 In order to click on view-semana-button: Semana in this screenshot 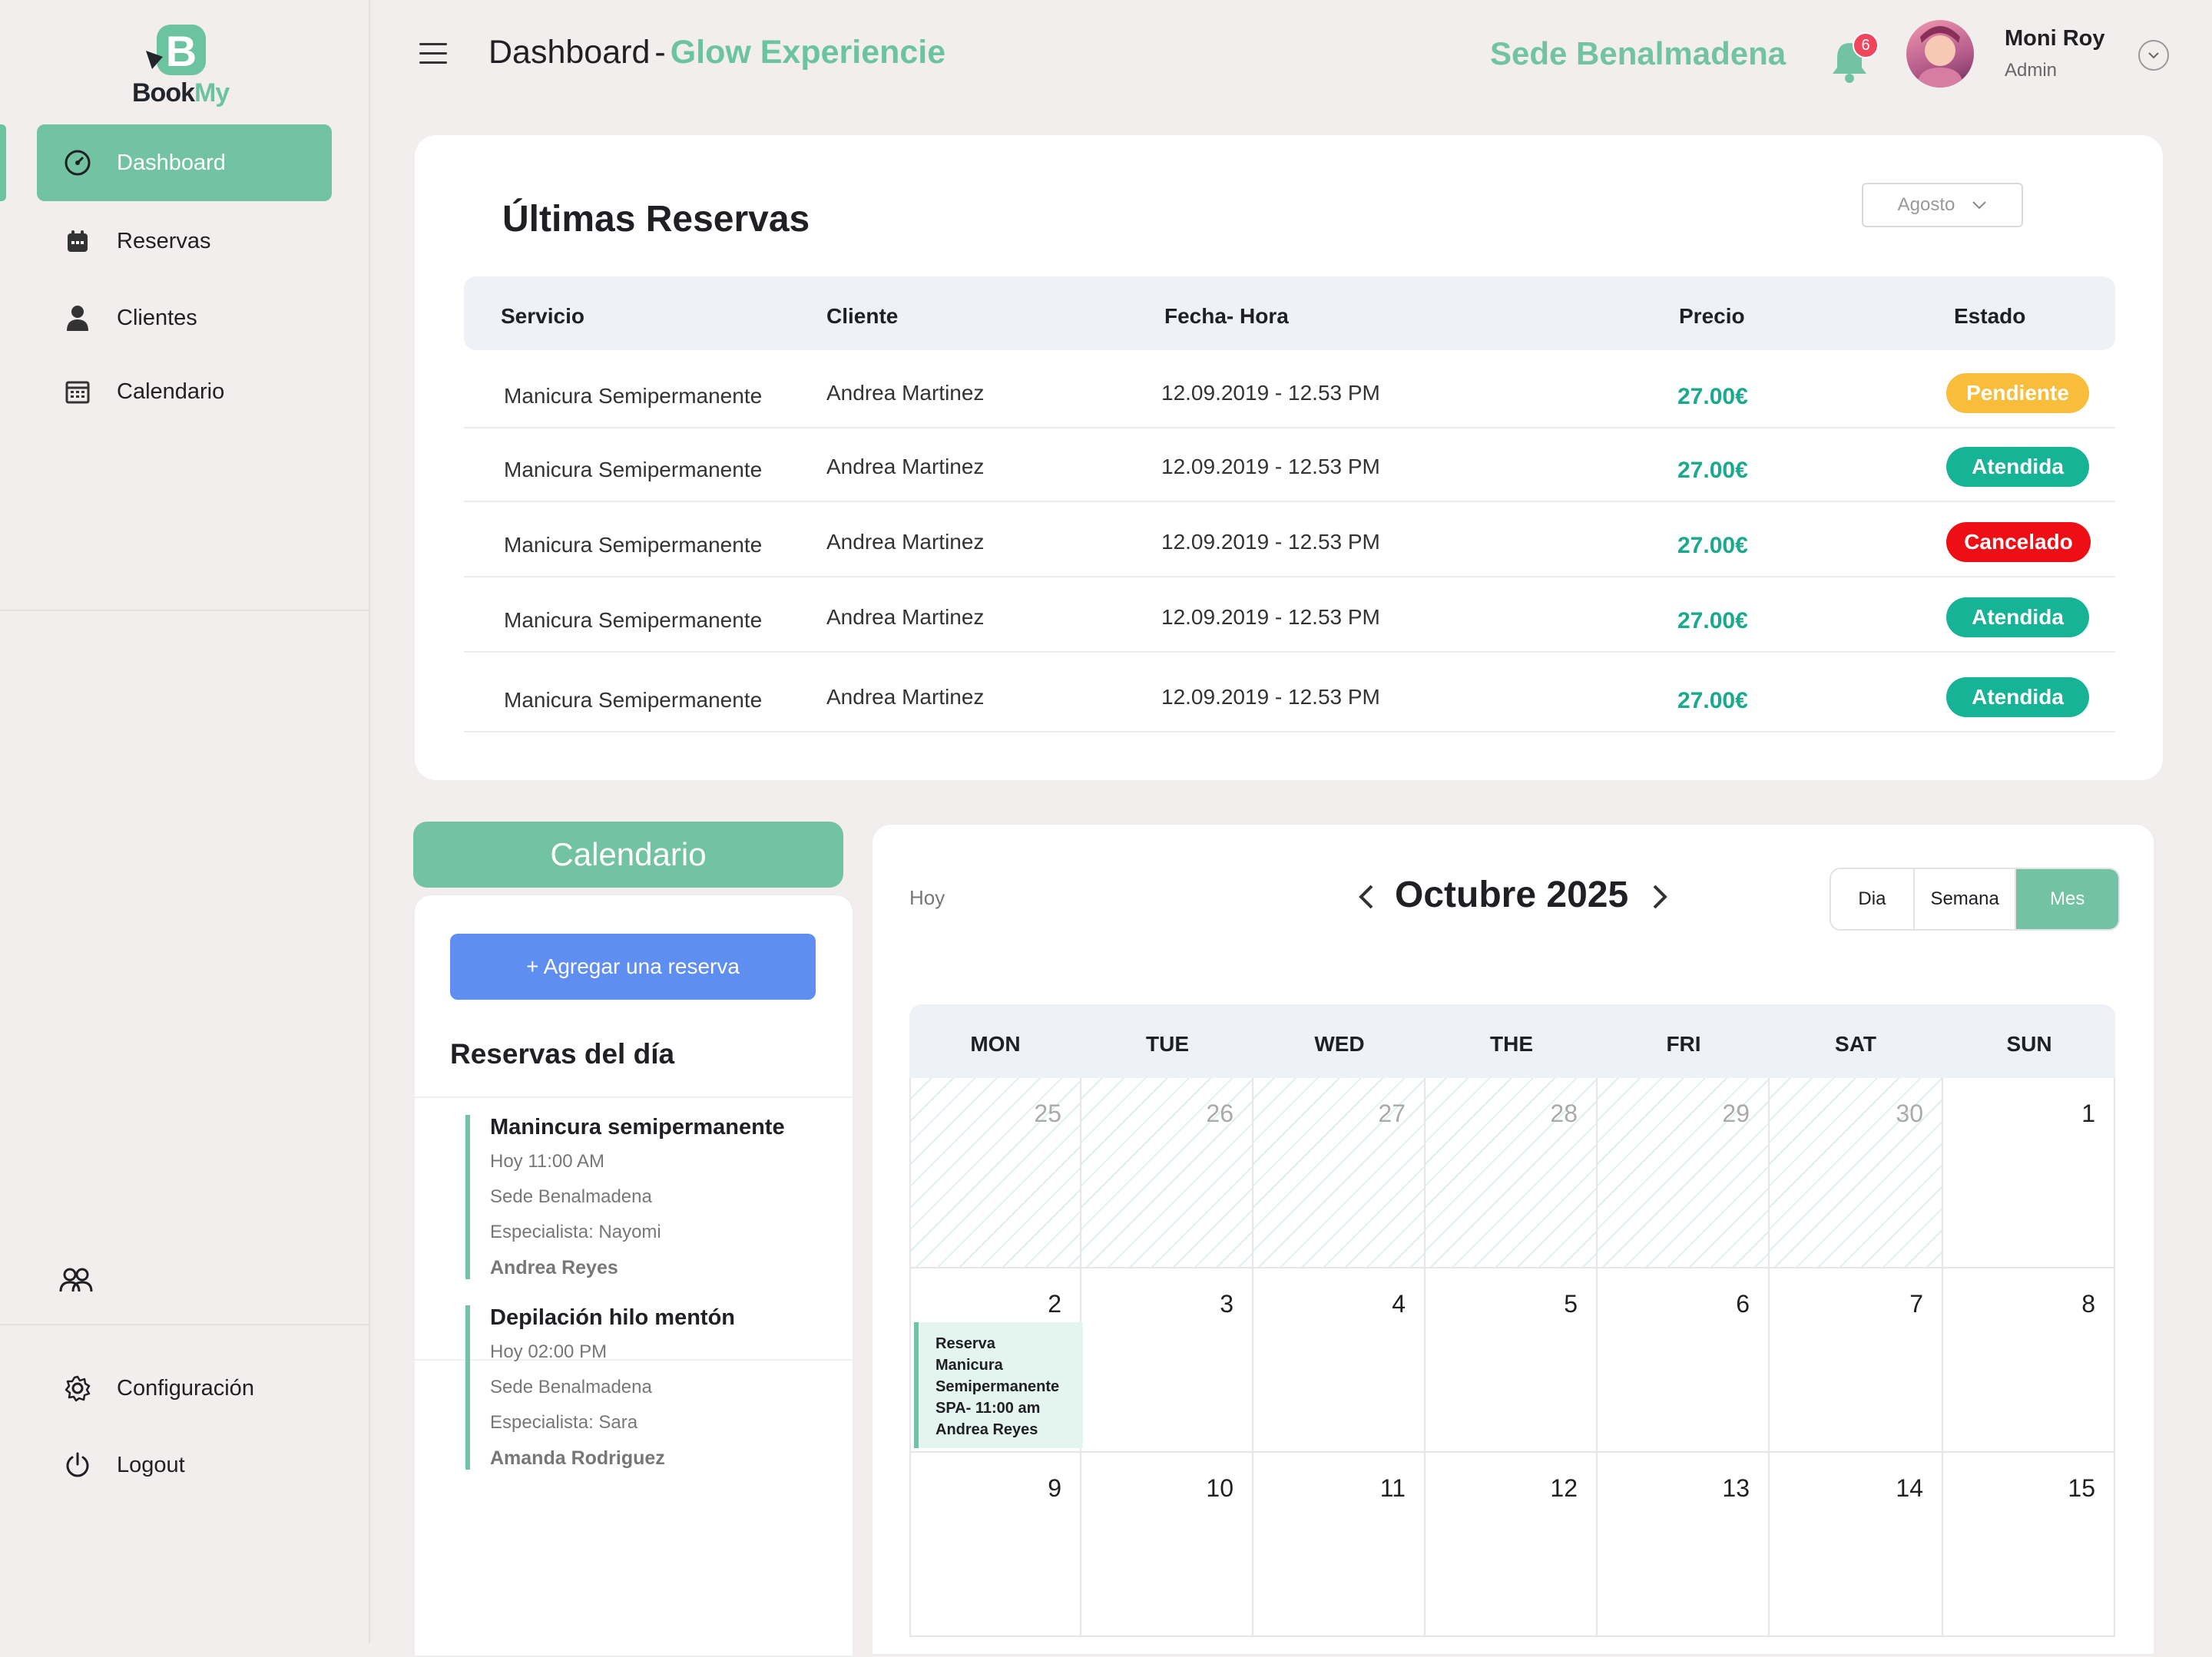, I will do `click(1966, 899)`.